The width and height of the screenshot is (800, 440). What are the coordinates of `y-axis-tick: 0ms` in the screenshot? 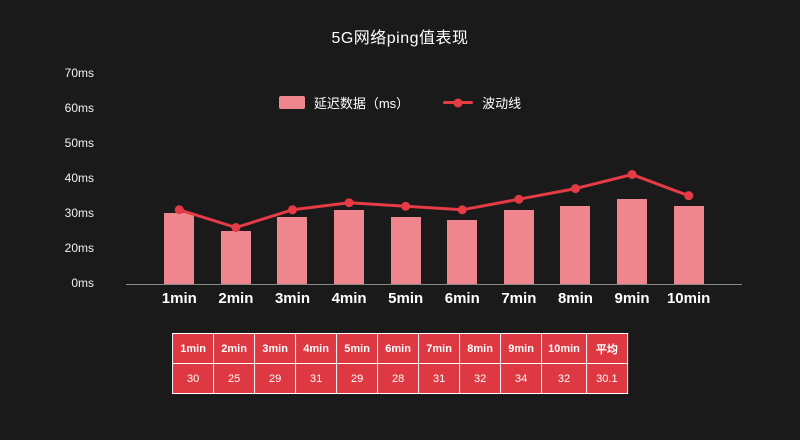 It's located at (82, 283).